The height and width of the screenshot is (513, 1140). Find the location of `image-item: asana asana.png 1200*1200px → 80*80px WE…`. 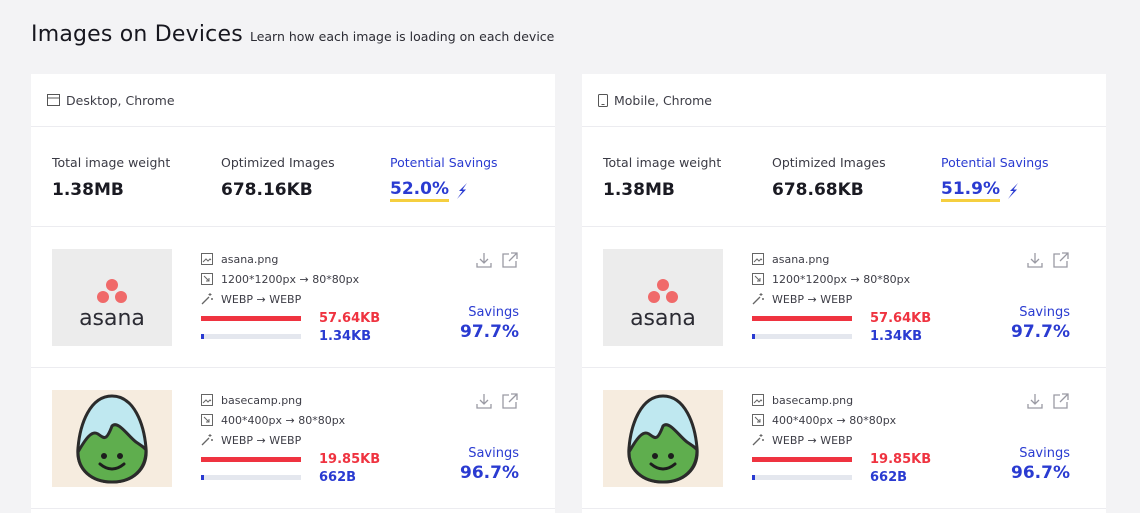

image-item: asana asana.png 1200*1200px → 80*80px WE… is located at coordinates (293, 297).